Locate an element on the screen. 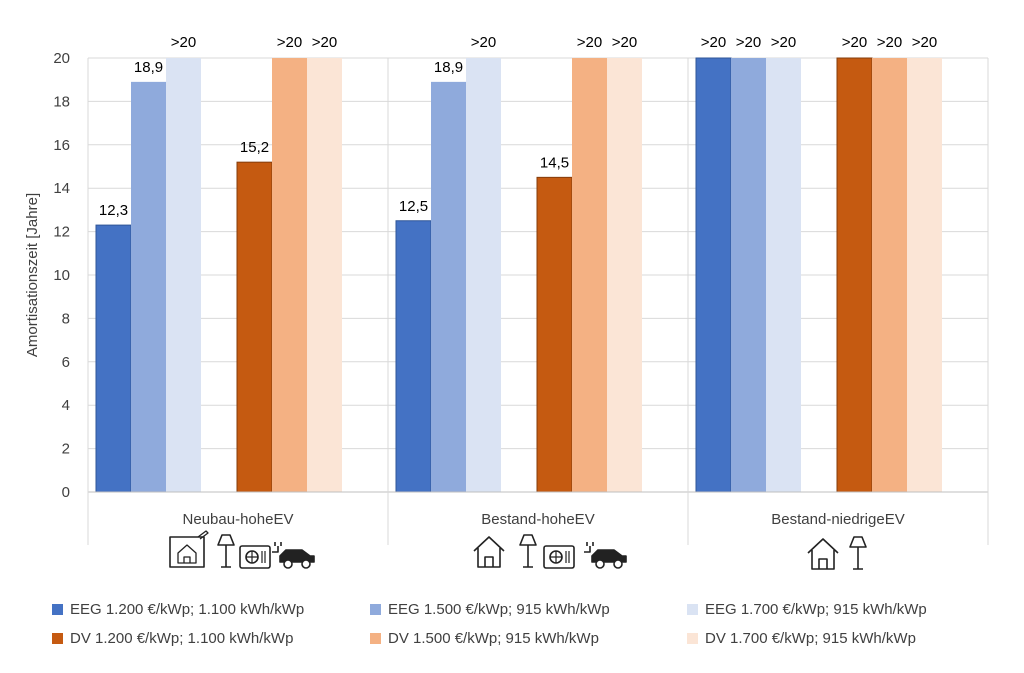  y-tick-label: 8 is located at coordinates (66, 318).